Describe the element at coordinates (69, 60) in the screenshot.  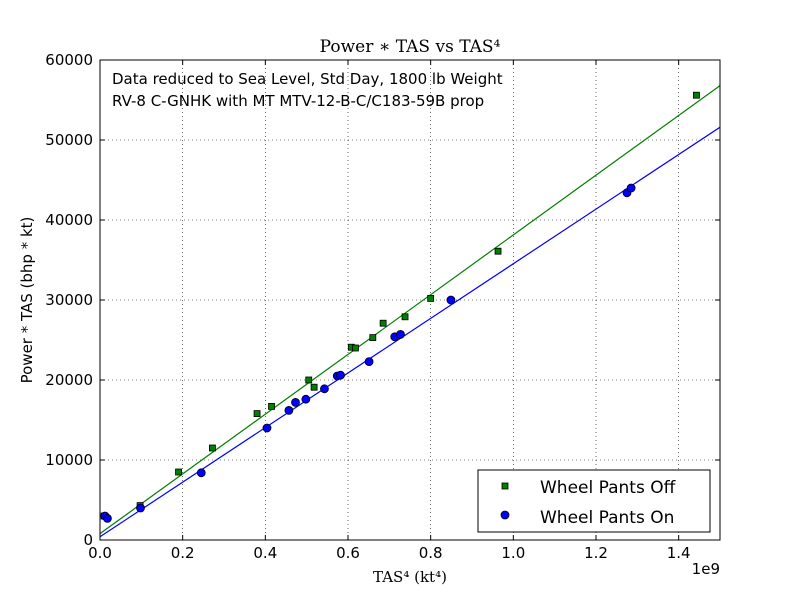
I see `y-tick-label: 60000` at that location.